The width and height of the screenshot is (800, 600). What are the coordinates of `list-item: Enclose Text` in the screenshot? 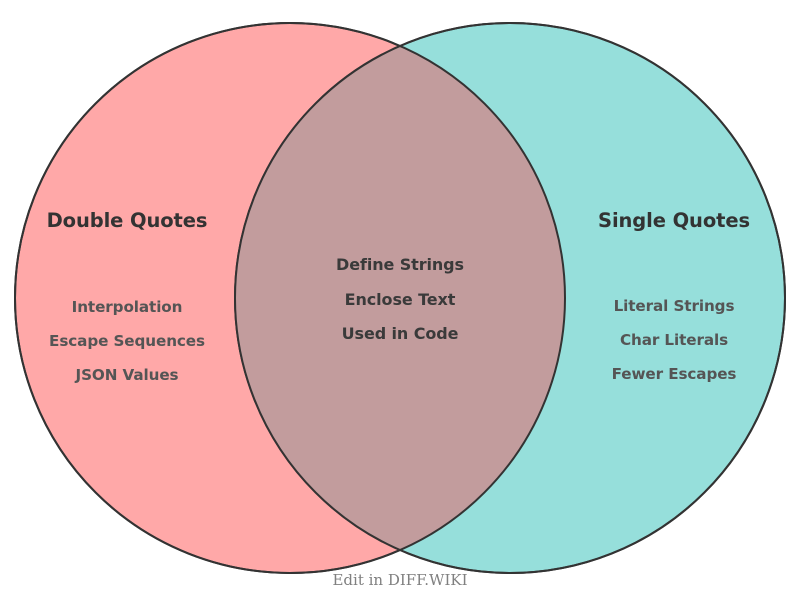 It's located at (400, 299).